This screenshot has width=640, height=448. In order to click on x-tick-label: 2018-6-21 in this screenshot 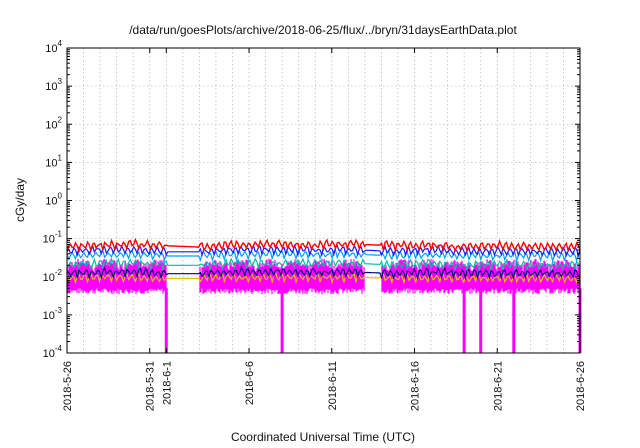, I will do `click(498, 386)`.